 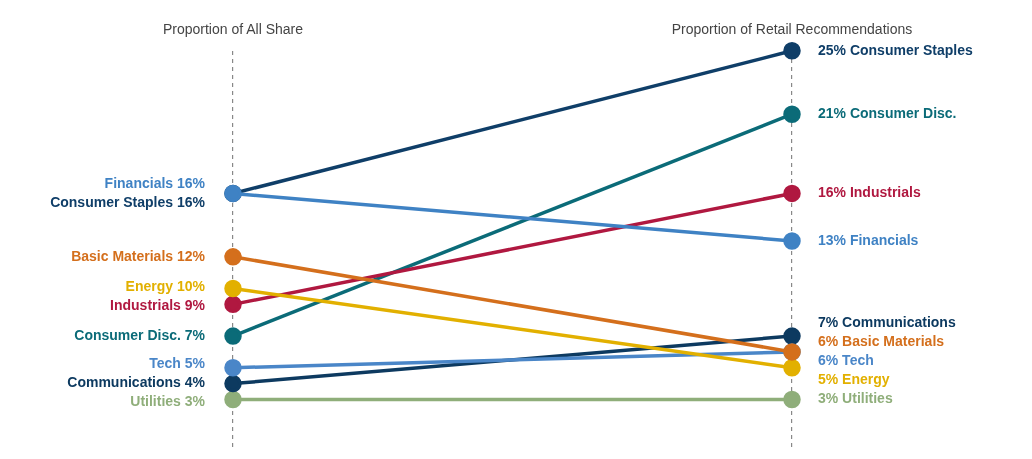 I want to click on data-label: 13%, so click(x=832, y=239).